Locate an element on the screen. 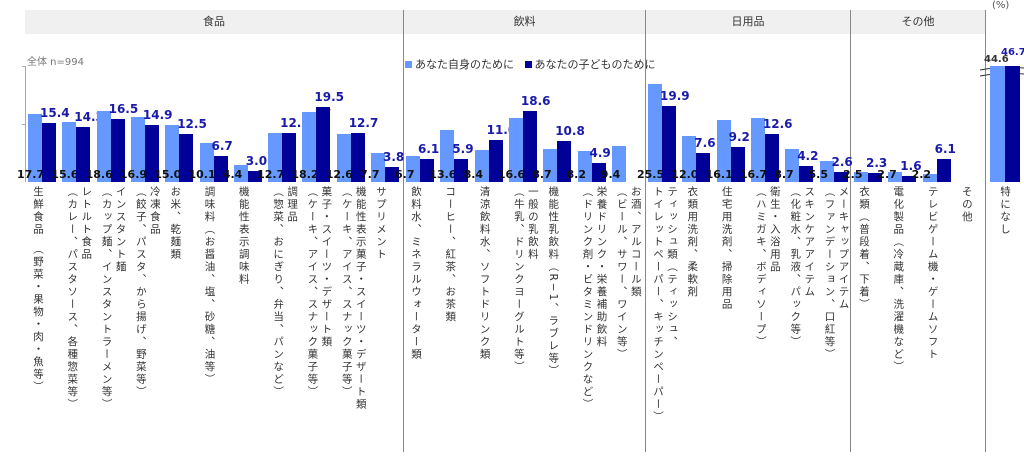  category-label: 衣類（普段着、下着） is located at coordinates (864, 248).